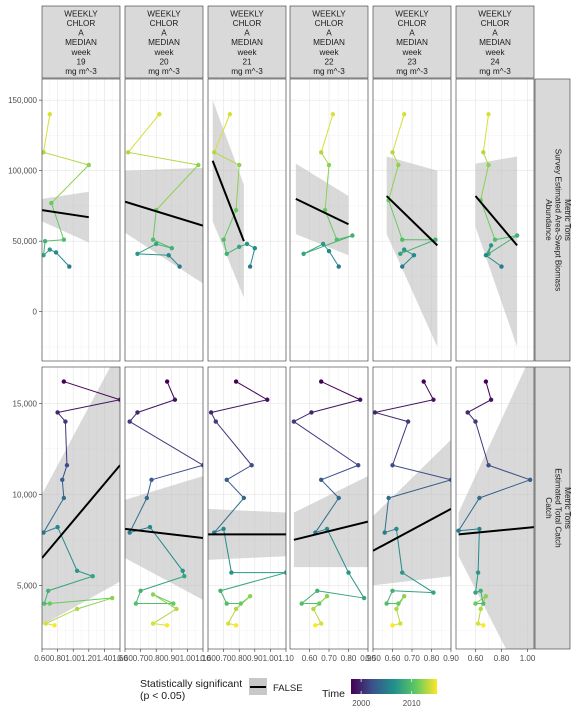 The width and height of the screenshot is (576, 720). What do you see at coordinates (548, 220) in the screenshot?
I see `row-strip-label: Abundance` at bounding box center [548, 220].